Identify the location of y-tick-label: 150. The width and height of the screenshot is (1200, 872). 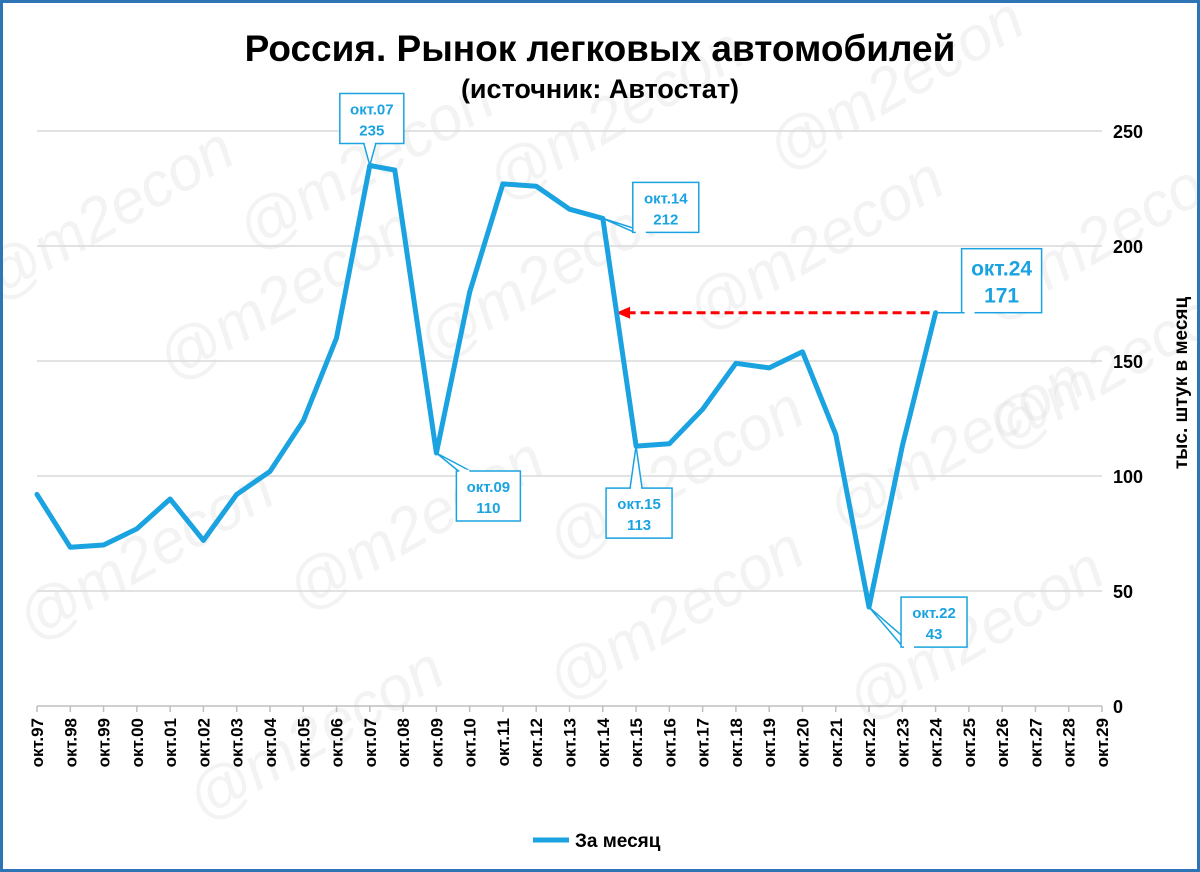
(1128, 362).